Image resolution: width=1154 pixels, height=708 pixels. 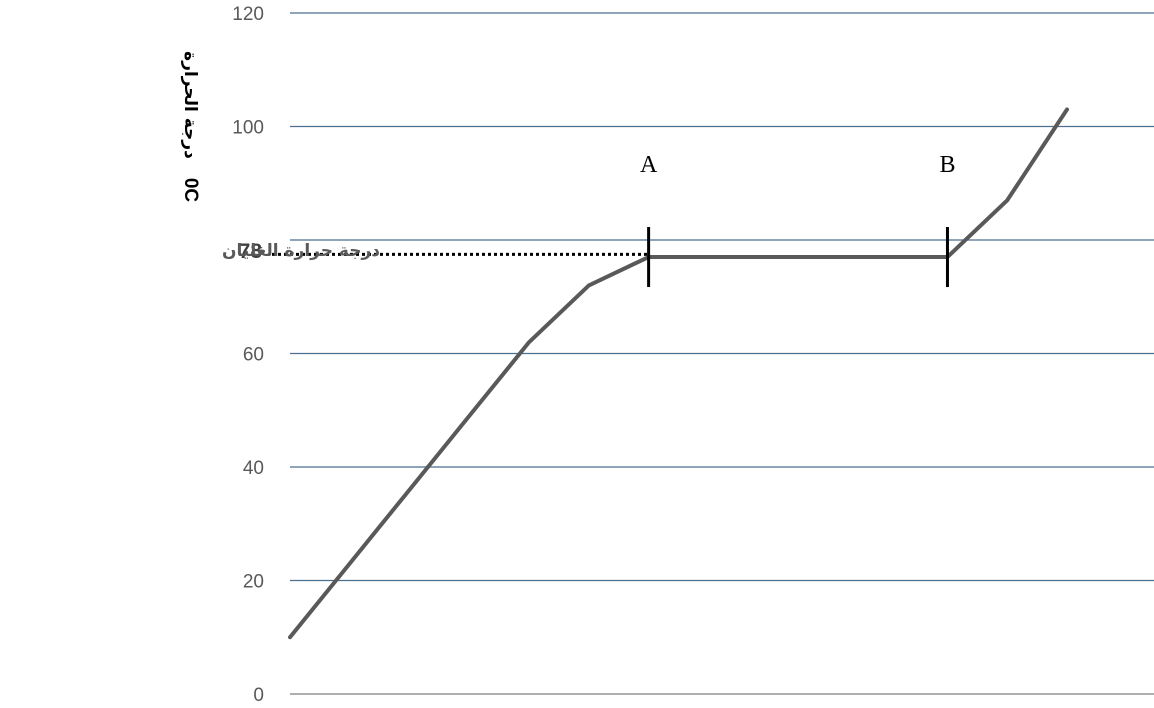 I want to click on y-tick-label-120: 120, so click(x=248, y=14).